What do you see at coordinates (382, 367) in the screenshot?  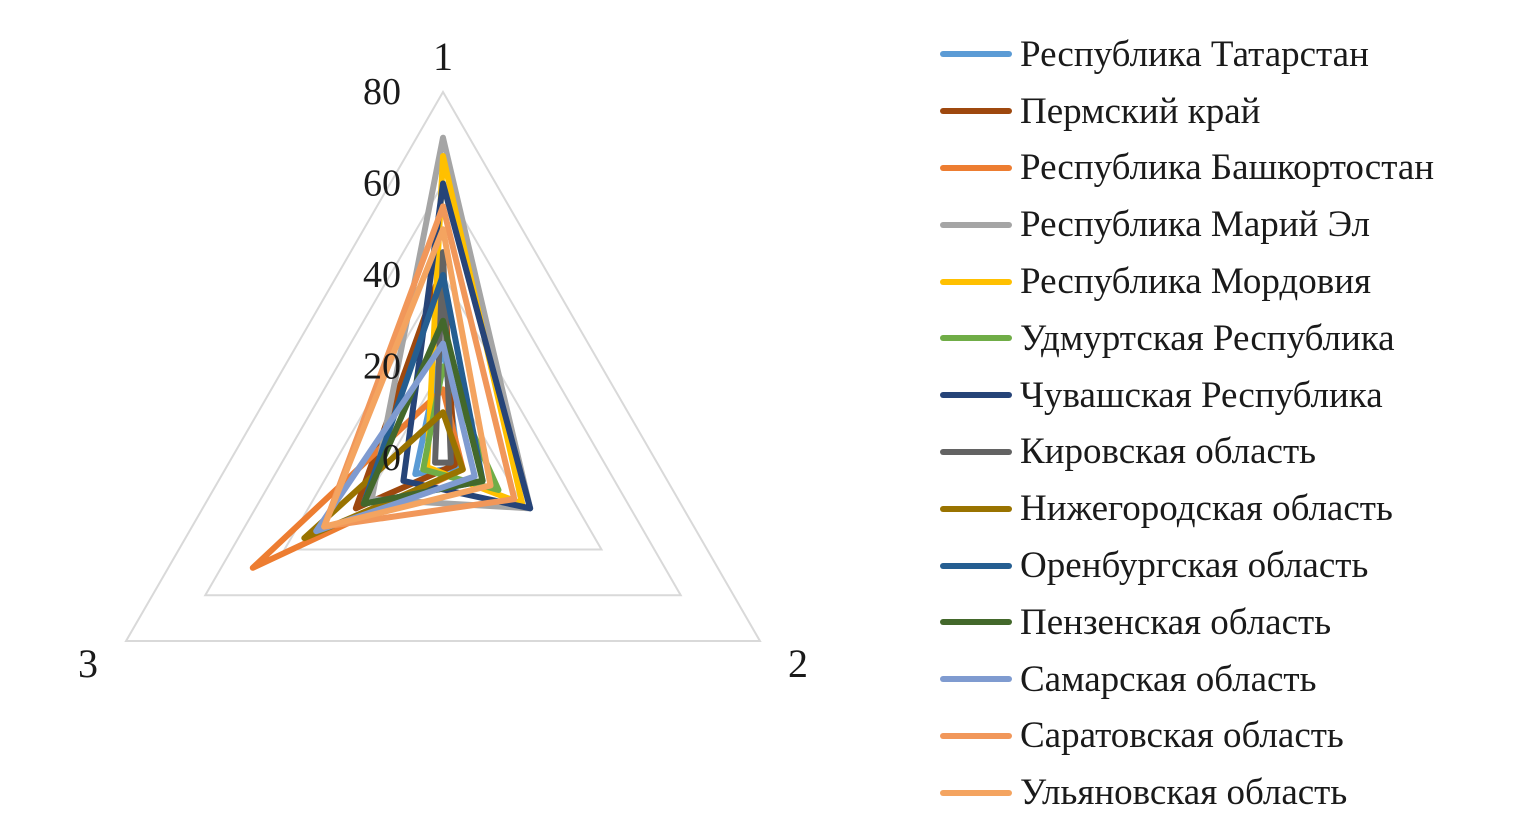 I see `tick-label: 20` at bounding box center [382, 367].